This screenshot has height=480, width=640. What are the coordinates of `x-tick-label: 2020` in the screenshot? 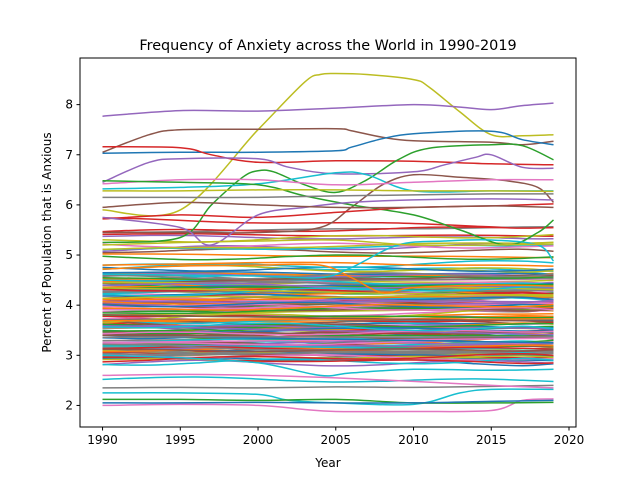 It's located at (569, 440).